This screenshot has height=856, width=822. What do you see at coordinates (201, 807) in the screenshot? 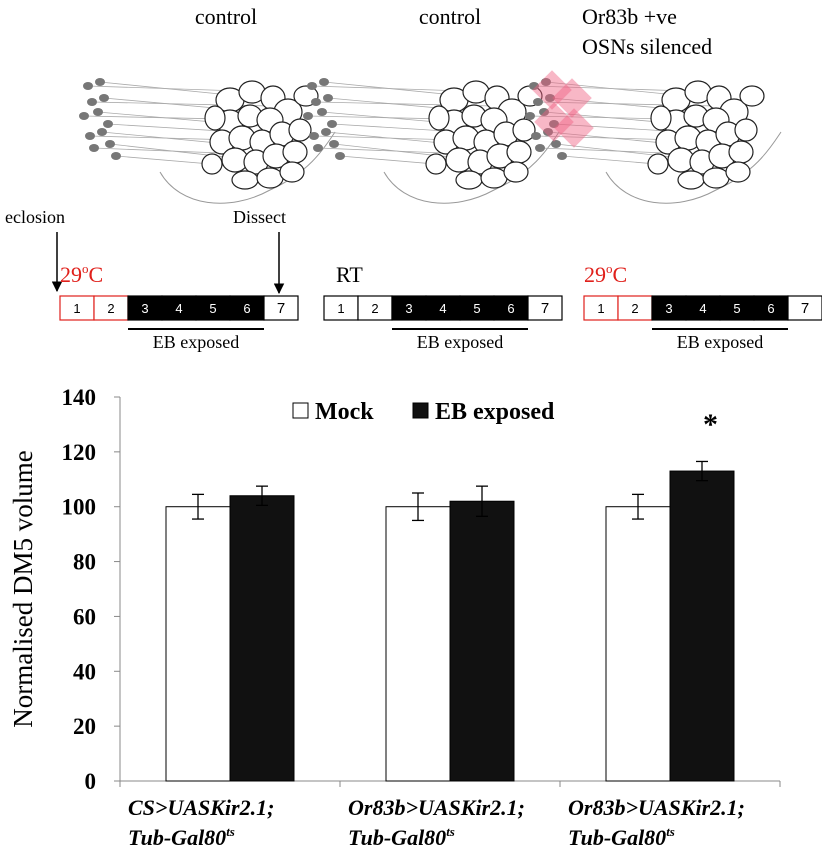
I see `x-tick-label: CS>UASKir2.1;` at bounding box center [201, 807].